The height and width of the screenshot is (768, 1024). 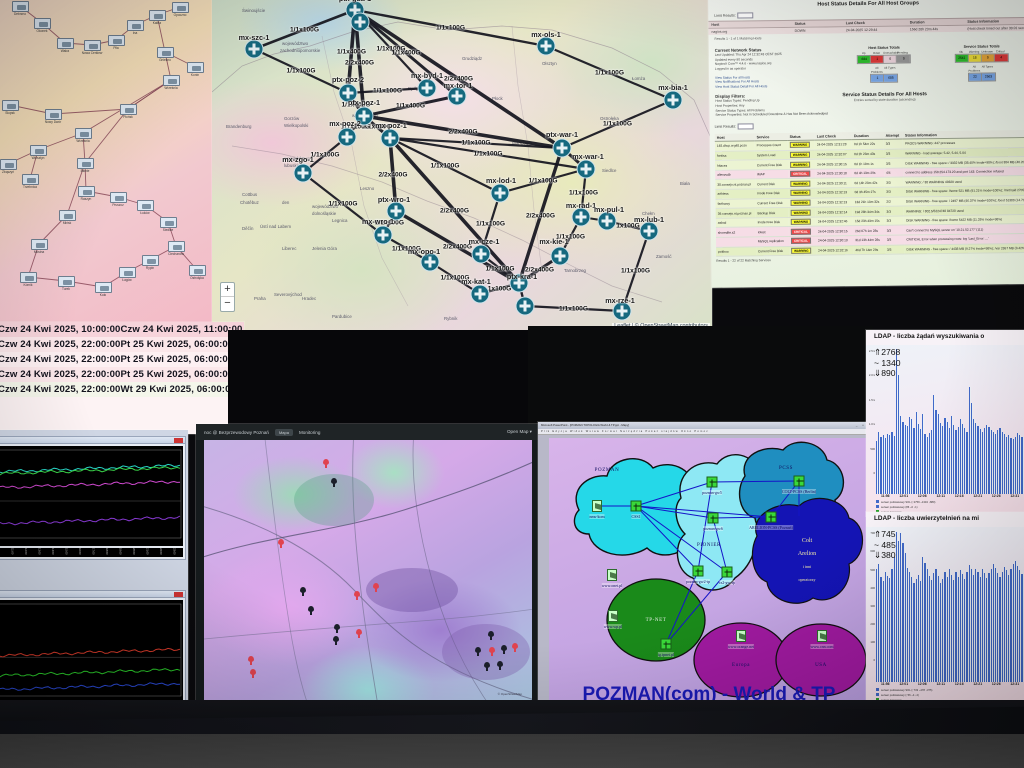 What do you see at coordinates (227, 290) in the screenshot?
I see `zoom-in-button: +` at bounding box center [227, 290].